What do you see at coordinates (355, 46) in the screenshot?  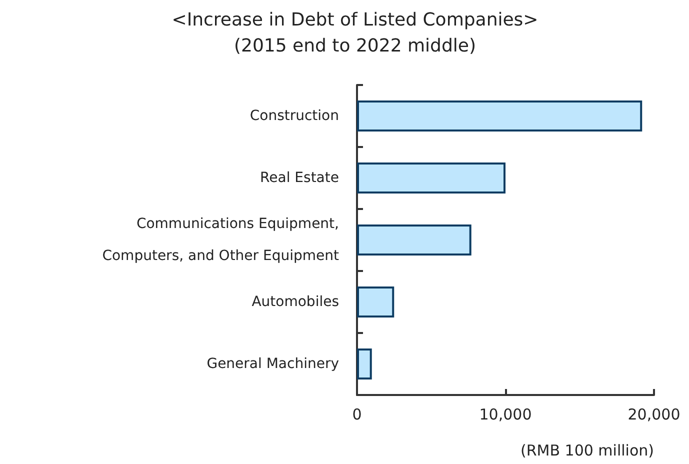 I see `chart-subtitle: (2015 end to 2022 middle)` at bounding box center [355, 46].